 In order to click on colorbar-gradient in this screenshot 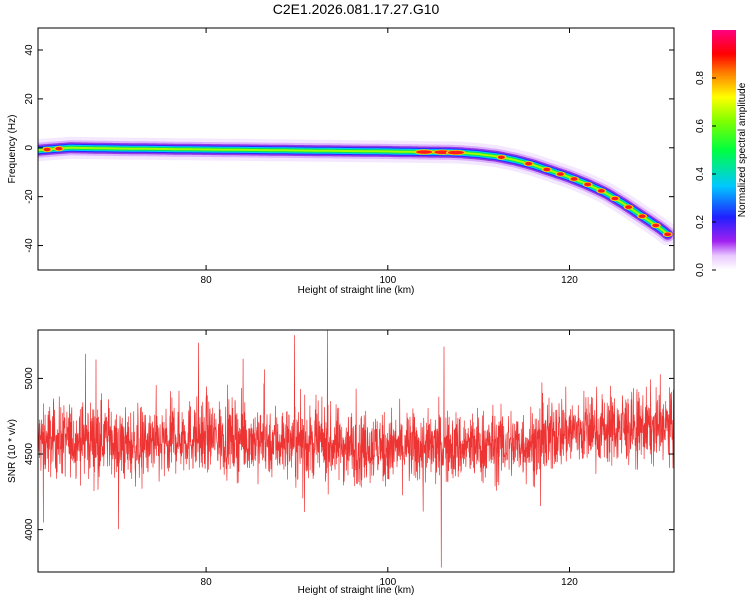, I will do `click(724, 150)`.